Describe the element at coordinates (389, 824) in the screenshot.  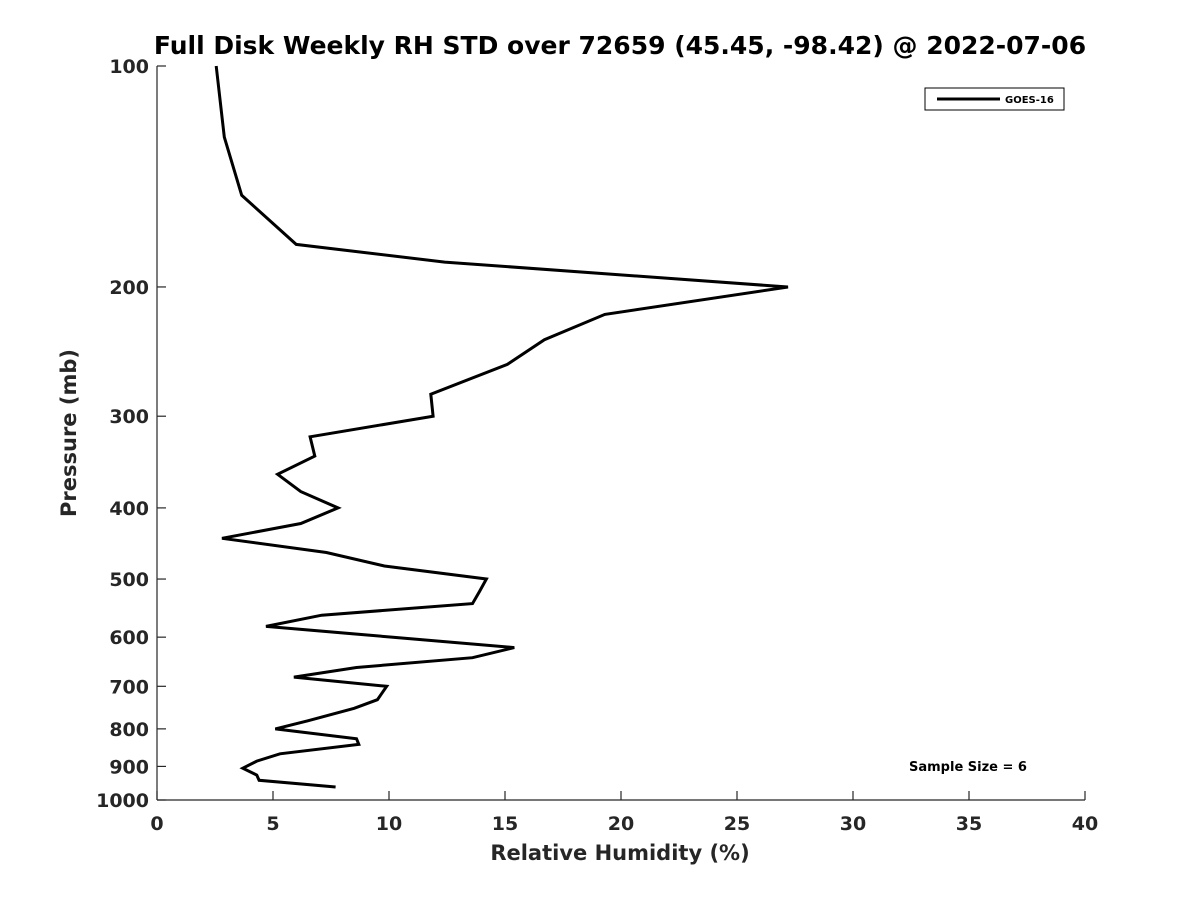
I see `x-tick-label: 10` at that location.